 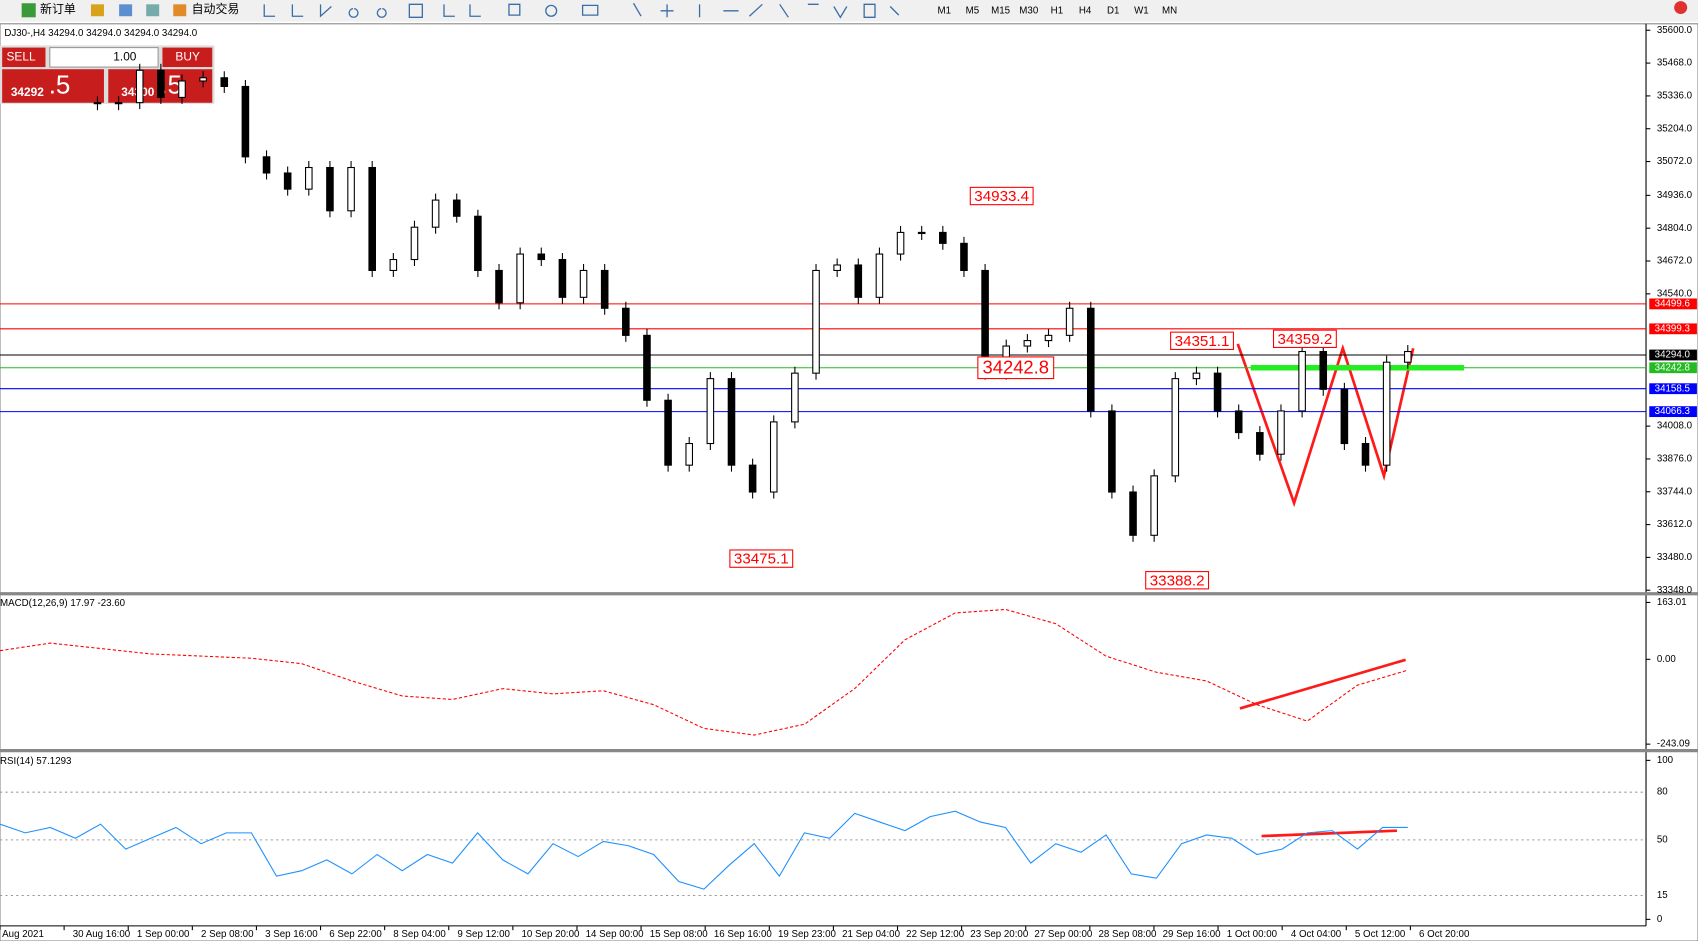 I want to click on ask-big: .5, so click(x=171, y=84).